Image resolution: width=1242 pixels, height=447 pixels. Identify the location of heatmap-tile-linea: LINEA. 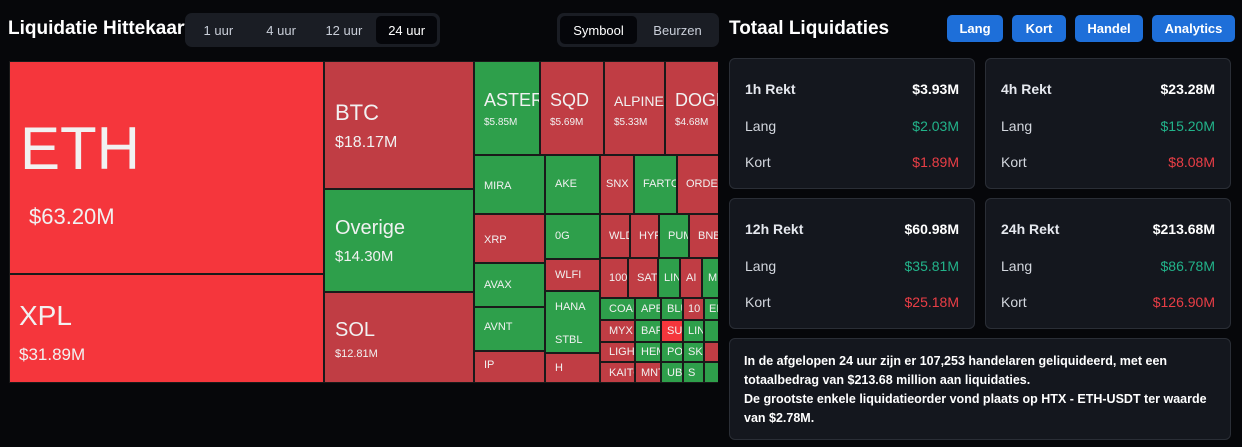
(693, 331).